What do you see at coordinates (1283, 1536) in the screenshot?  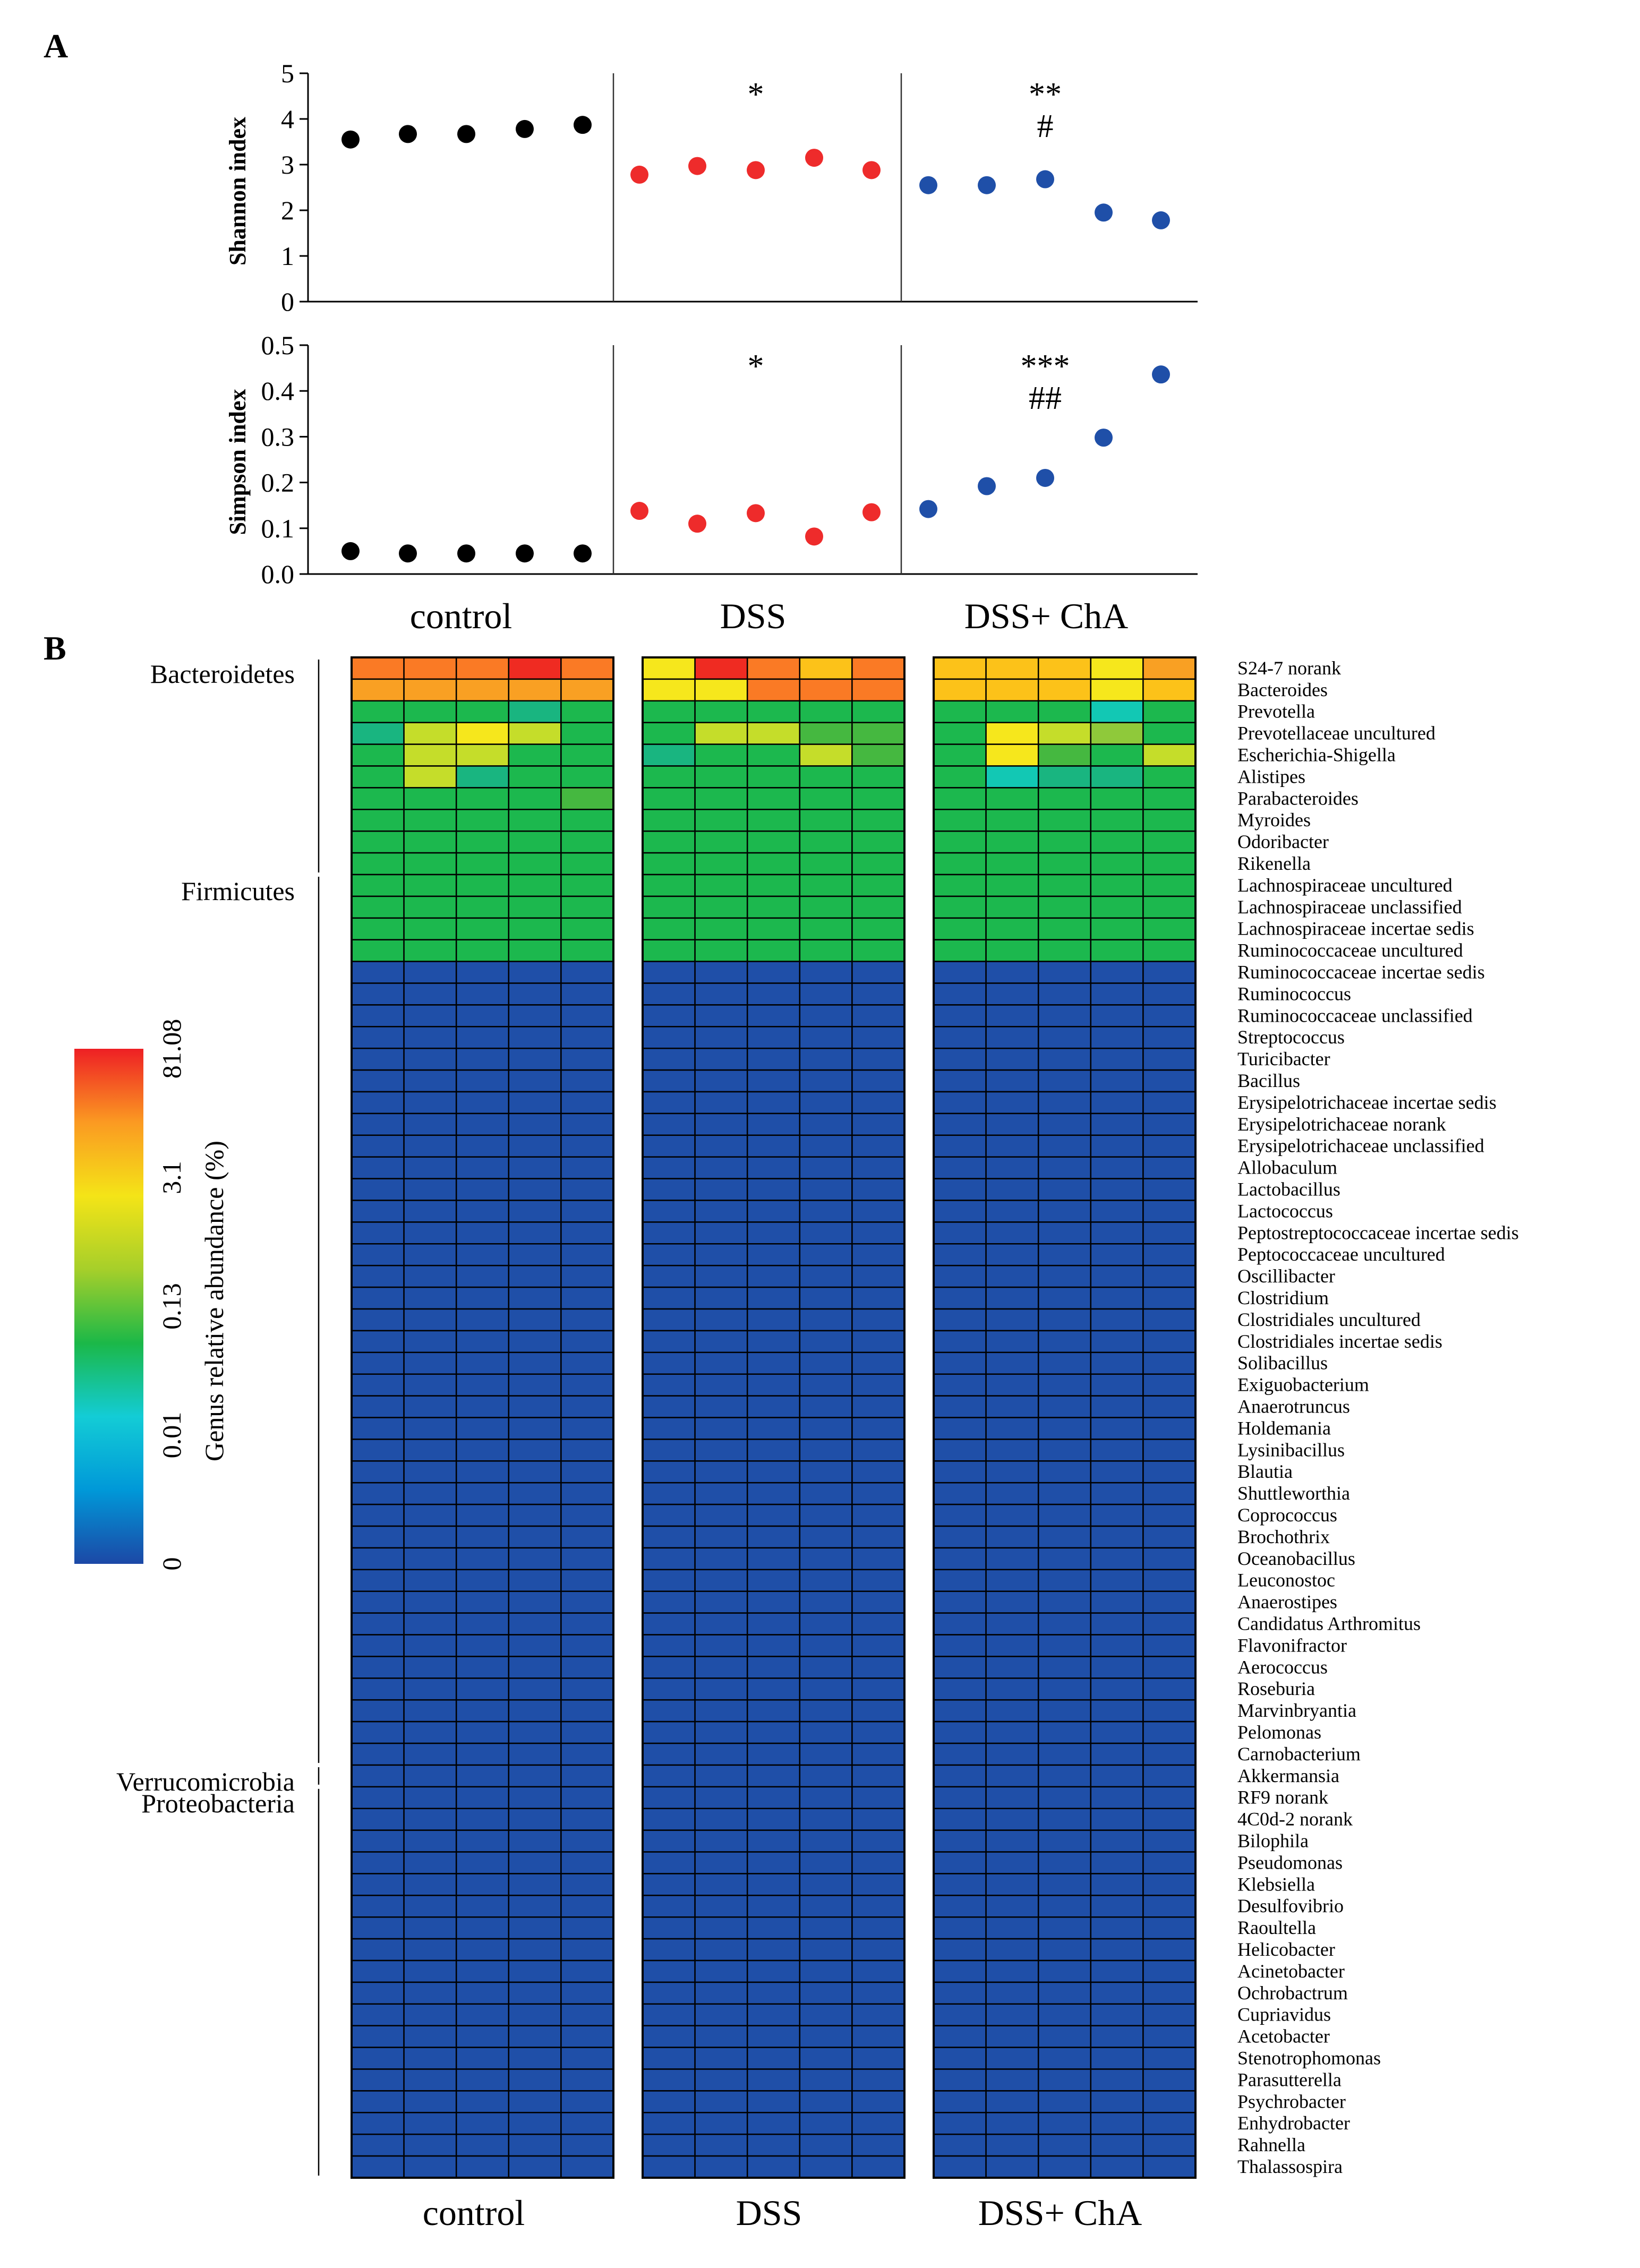 I see `genus-label: Brochothrix` at bounding box center [1283, 1536].